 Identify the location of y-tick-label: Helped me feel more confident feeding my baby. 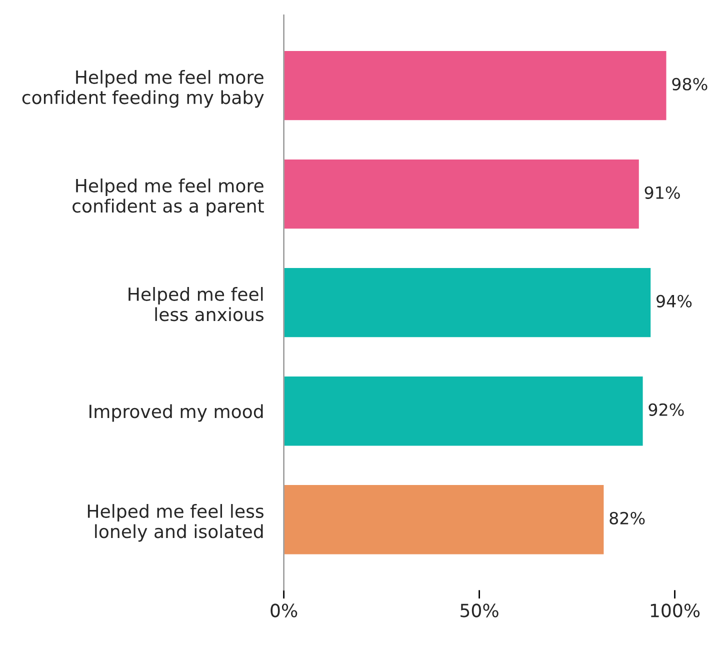
(143, 89).